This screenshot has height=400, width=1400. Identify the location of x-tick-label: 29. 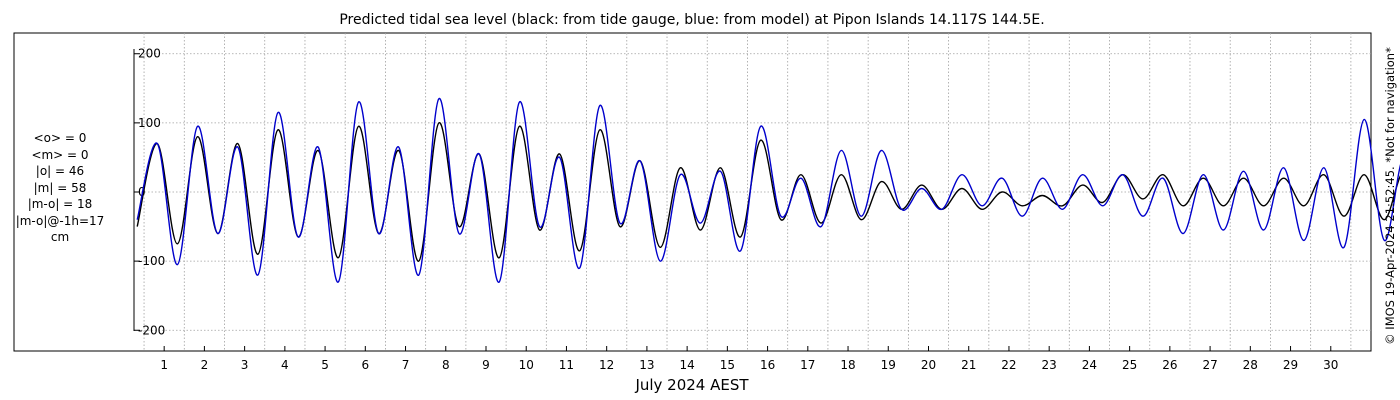
(1290, 365).